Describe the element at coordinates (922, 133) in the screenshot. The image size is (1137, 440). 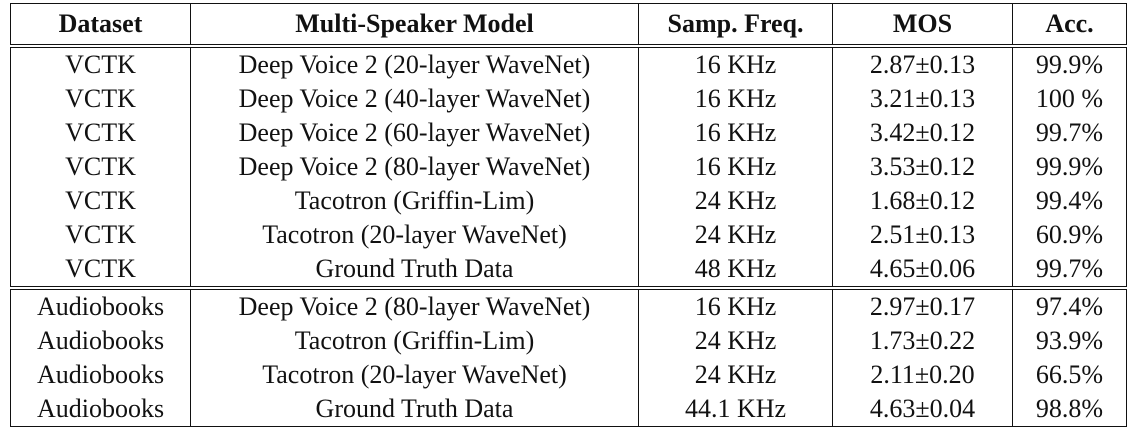
I see `cell-mos: 3.42±0.12` at that location.